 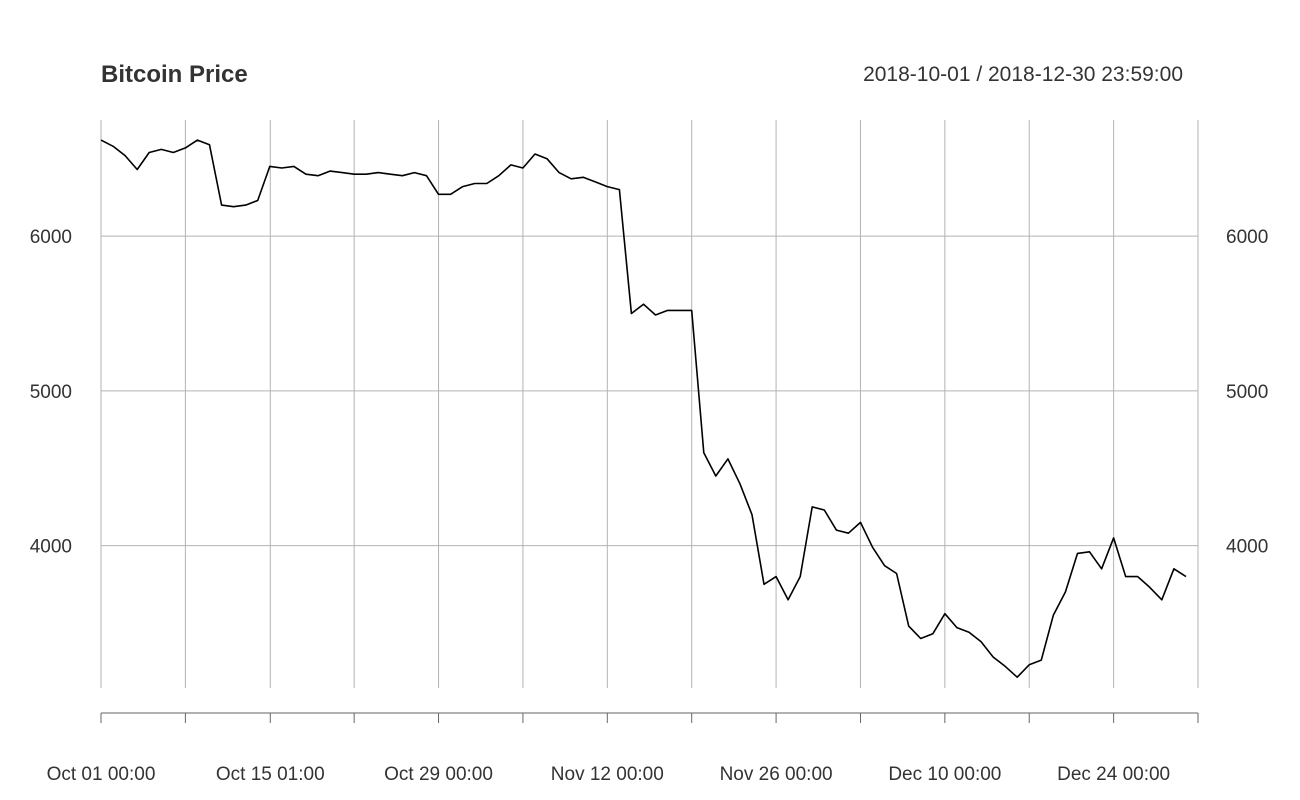 What do you see at coordinates (776, 774) in the screenshot?
I see `x-tick-label: Nov 26 00:00` at bounding box center [776, 774].